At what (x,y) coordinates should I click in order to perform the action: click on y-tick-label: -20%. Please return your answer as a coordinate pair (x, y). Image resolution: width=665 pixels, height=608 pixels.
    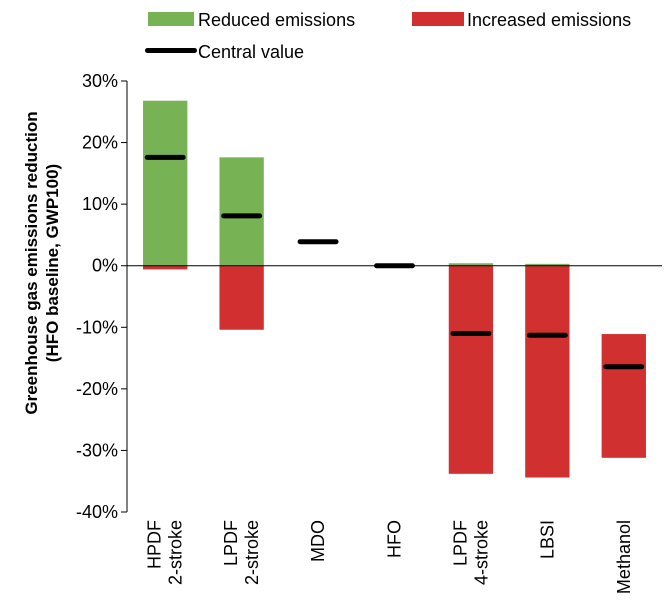
    Looking at the image, I should click on (97, 389).